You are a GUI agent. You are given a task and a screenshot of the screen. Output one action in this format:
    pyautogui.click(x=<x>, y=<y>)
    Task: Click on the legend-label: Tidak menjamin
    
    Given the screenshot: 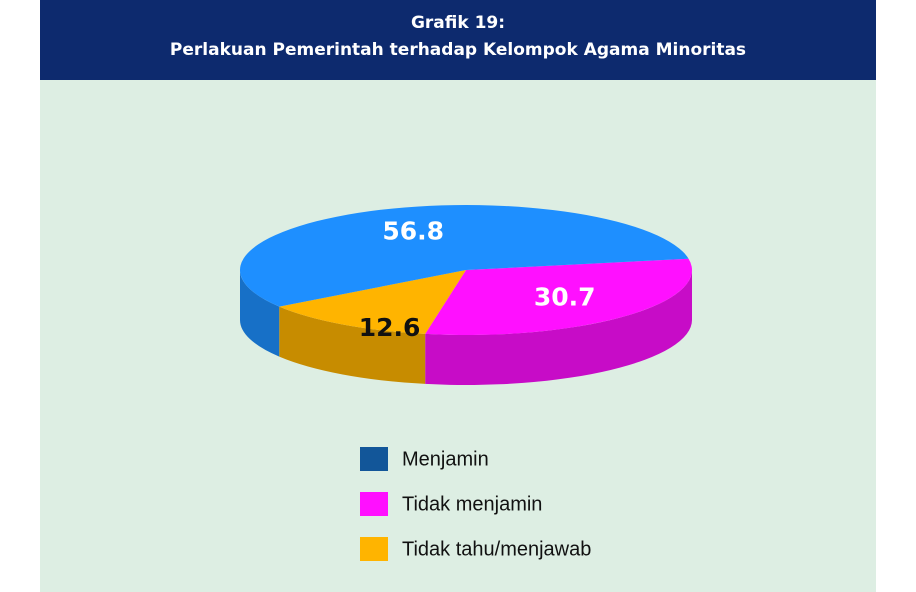 What is the action you would take?
    pyautogui.click(x=472, y=504)
    